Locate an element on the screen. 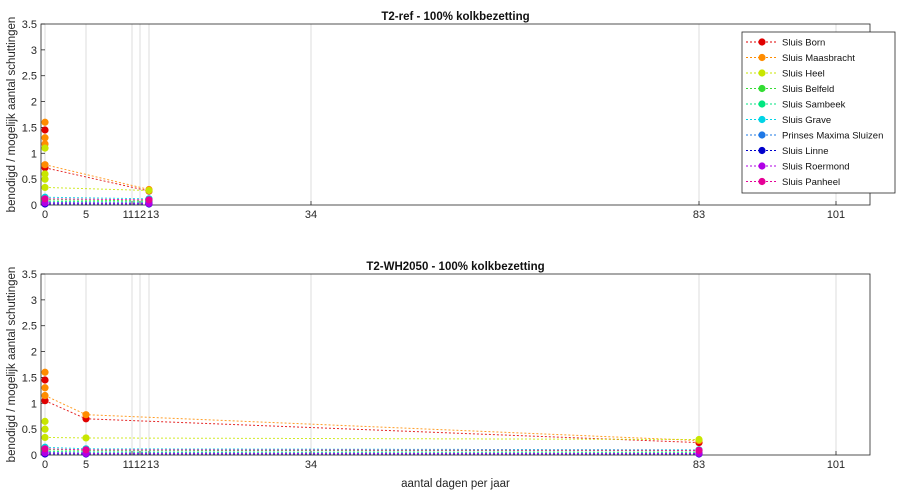 This screenshot has height=494, width=897. legend-label: Sluis Linne is located at coordinates (805, 151).